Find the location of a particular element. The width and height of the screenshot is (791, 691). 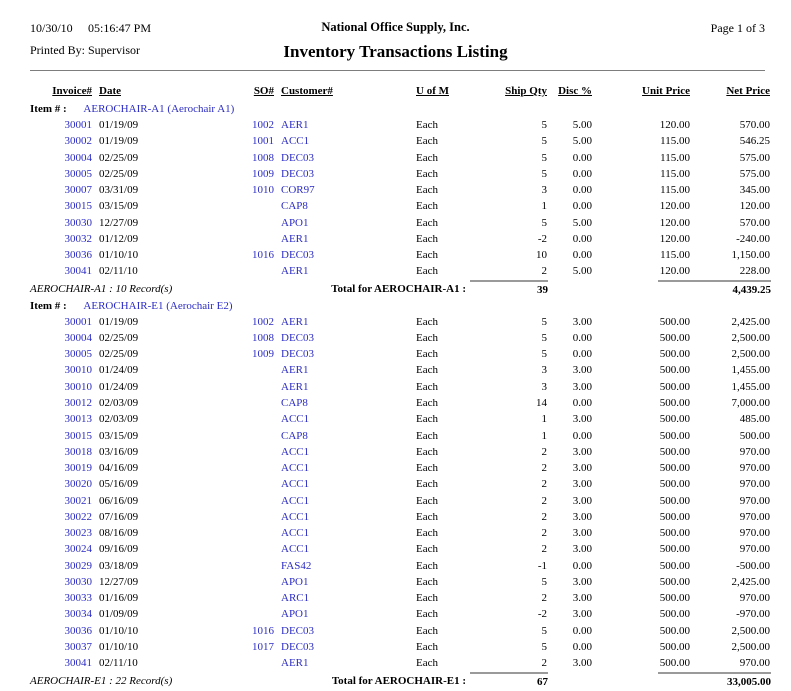

so-number-link: 1010 is located at coordinates (263, 190).